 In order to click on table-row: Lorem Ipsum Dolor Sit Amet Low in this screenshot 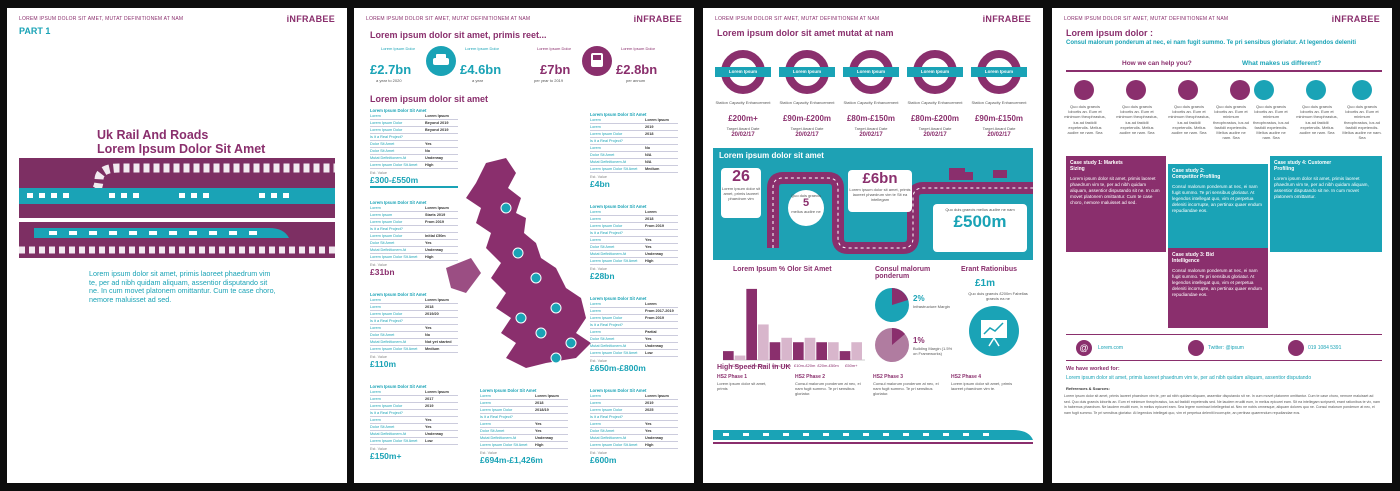, I will do `click(414, 442)`.